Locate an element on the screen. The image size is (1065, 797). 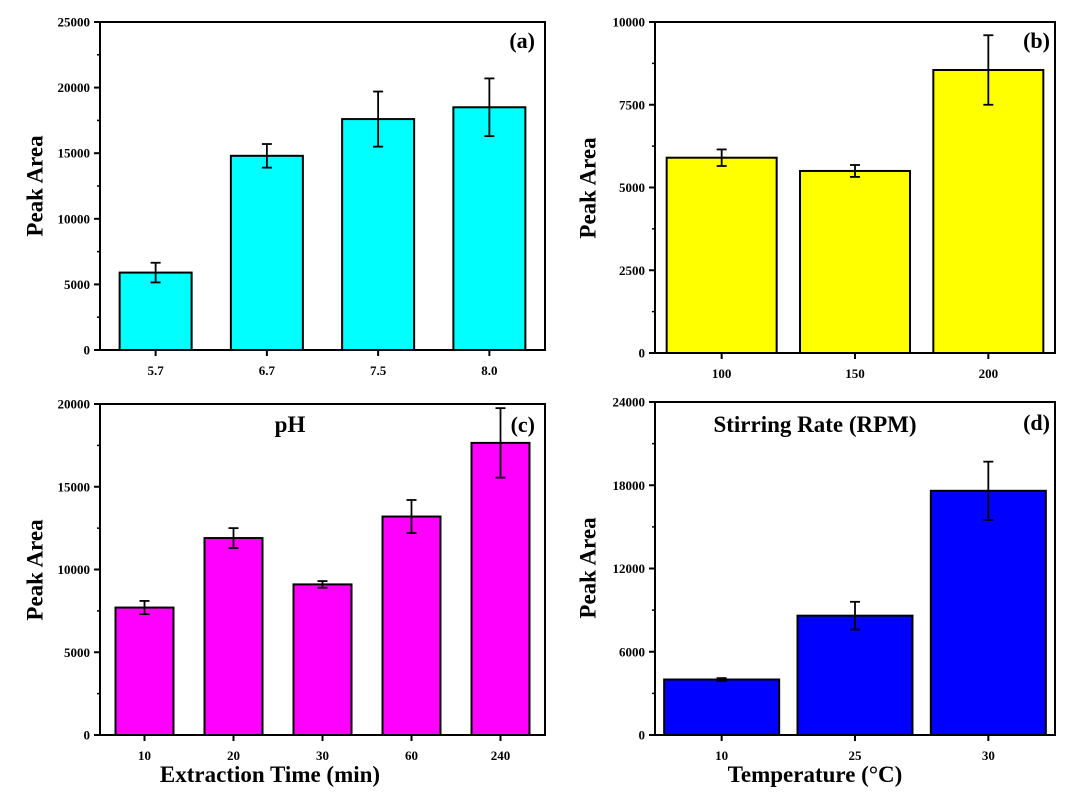
x-tick-label: 100 is located at coordinates (722, 373).